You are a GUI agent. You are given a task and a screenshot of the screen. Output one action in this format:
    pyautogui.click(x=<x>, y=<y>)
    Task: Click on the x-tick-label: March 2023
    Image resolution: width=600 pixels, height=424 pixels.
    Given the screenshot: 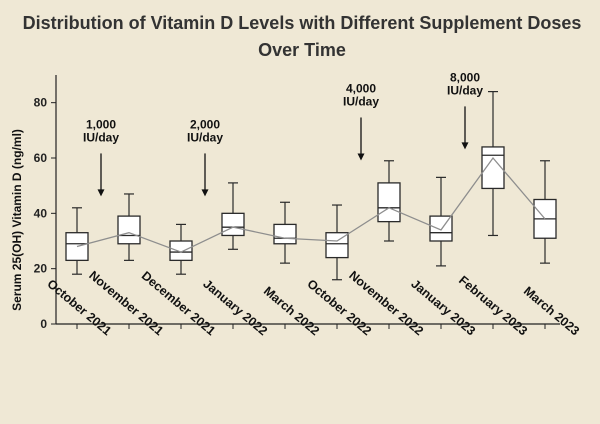 What is the action you would take?
    pyautogui.click(x=551, y=311)
    